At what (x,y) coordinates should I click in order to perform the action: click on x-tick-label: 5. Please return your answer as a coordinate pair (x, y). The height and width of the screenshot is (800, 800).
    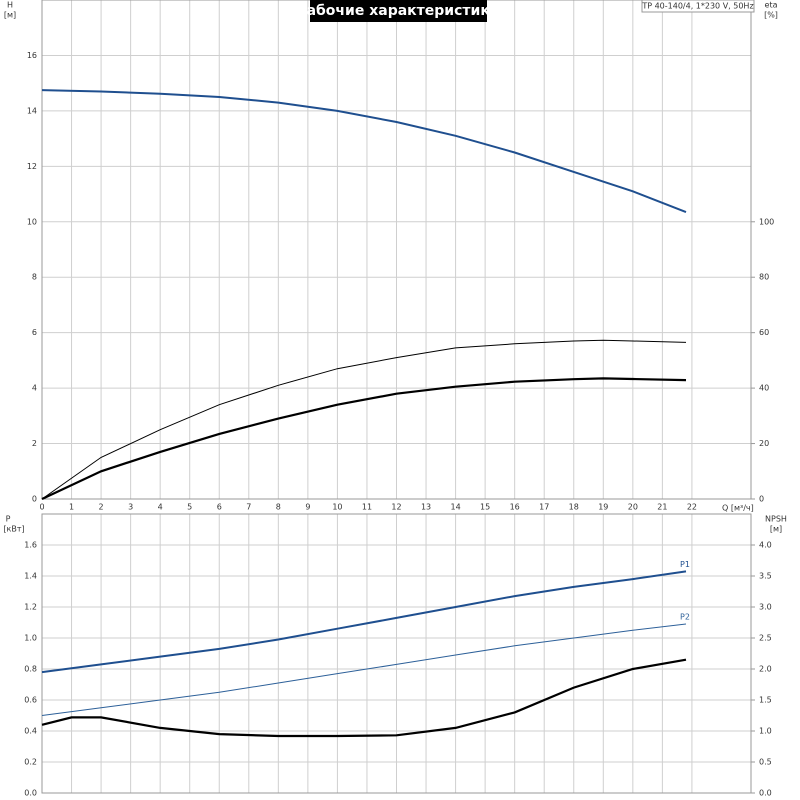
    Looking at the image, I should click on (189, 507).